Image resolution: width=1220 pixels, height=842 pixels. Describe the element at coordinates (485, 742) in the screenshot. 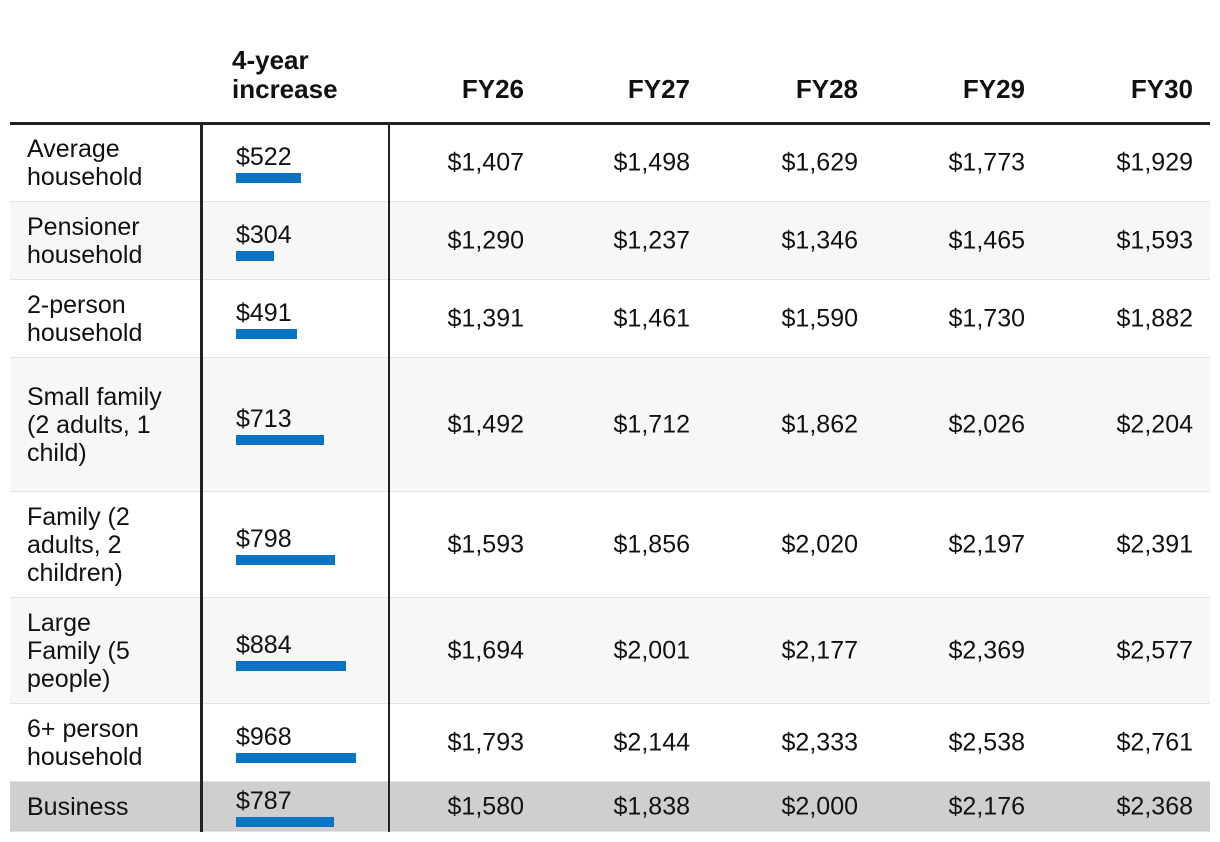

I see `value-cell: $1,793` at that location.